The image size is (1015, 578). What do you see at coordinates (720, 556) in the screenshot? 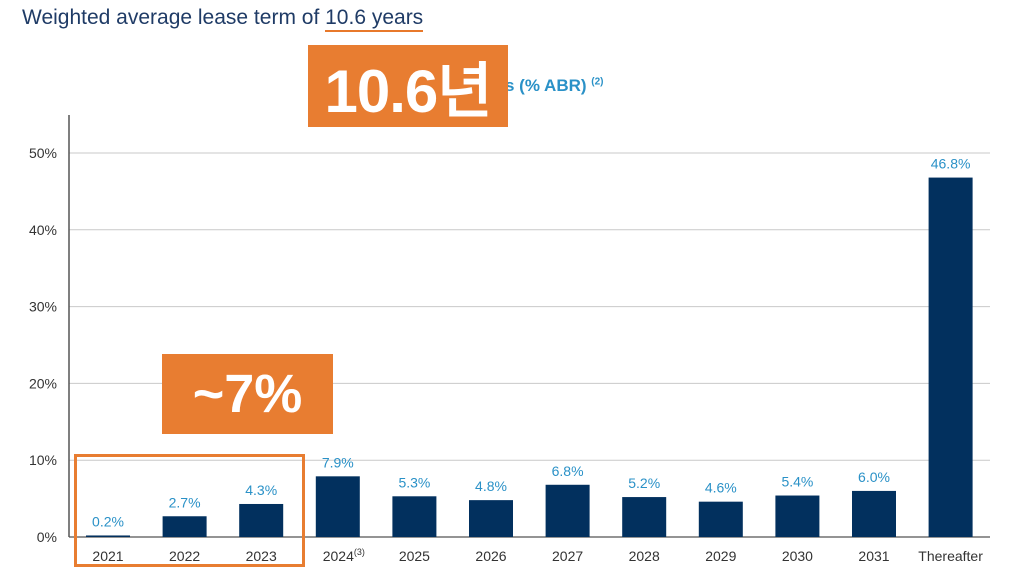
I see `category-label: 2029` at bounding box center [720, 556].